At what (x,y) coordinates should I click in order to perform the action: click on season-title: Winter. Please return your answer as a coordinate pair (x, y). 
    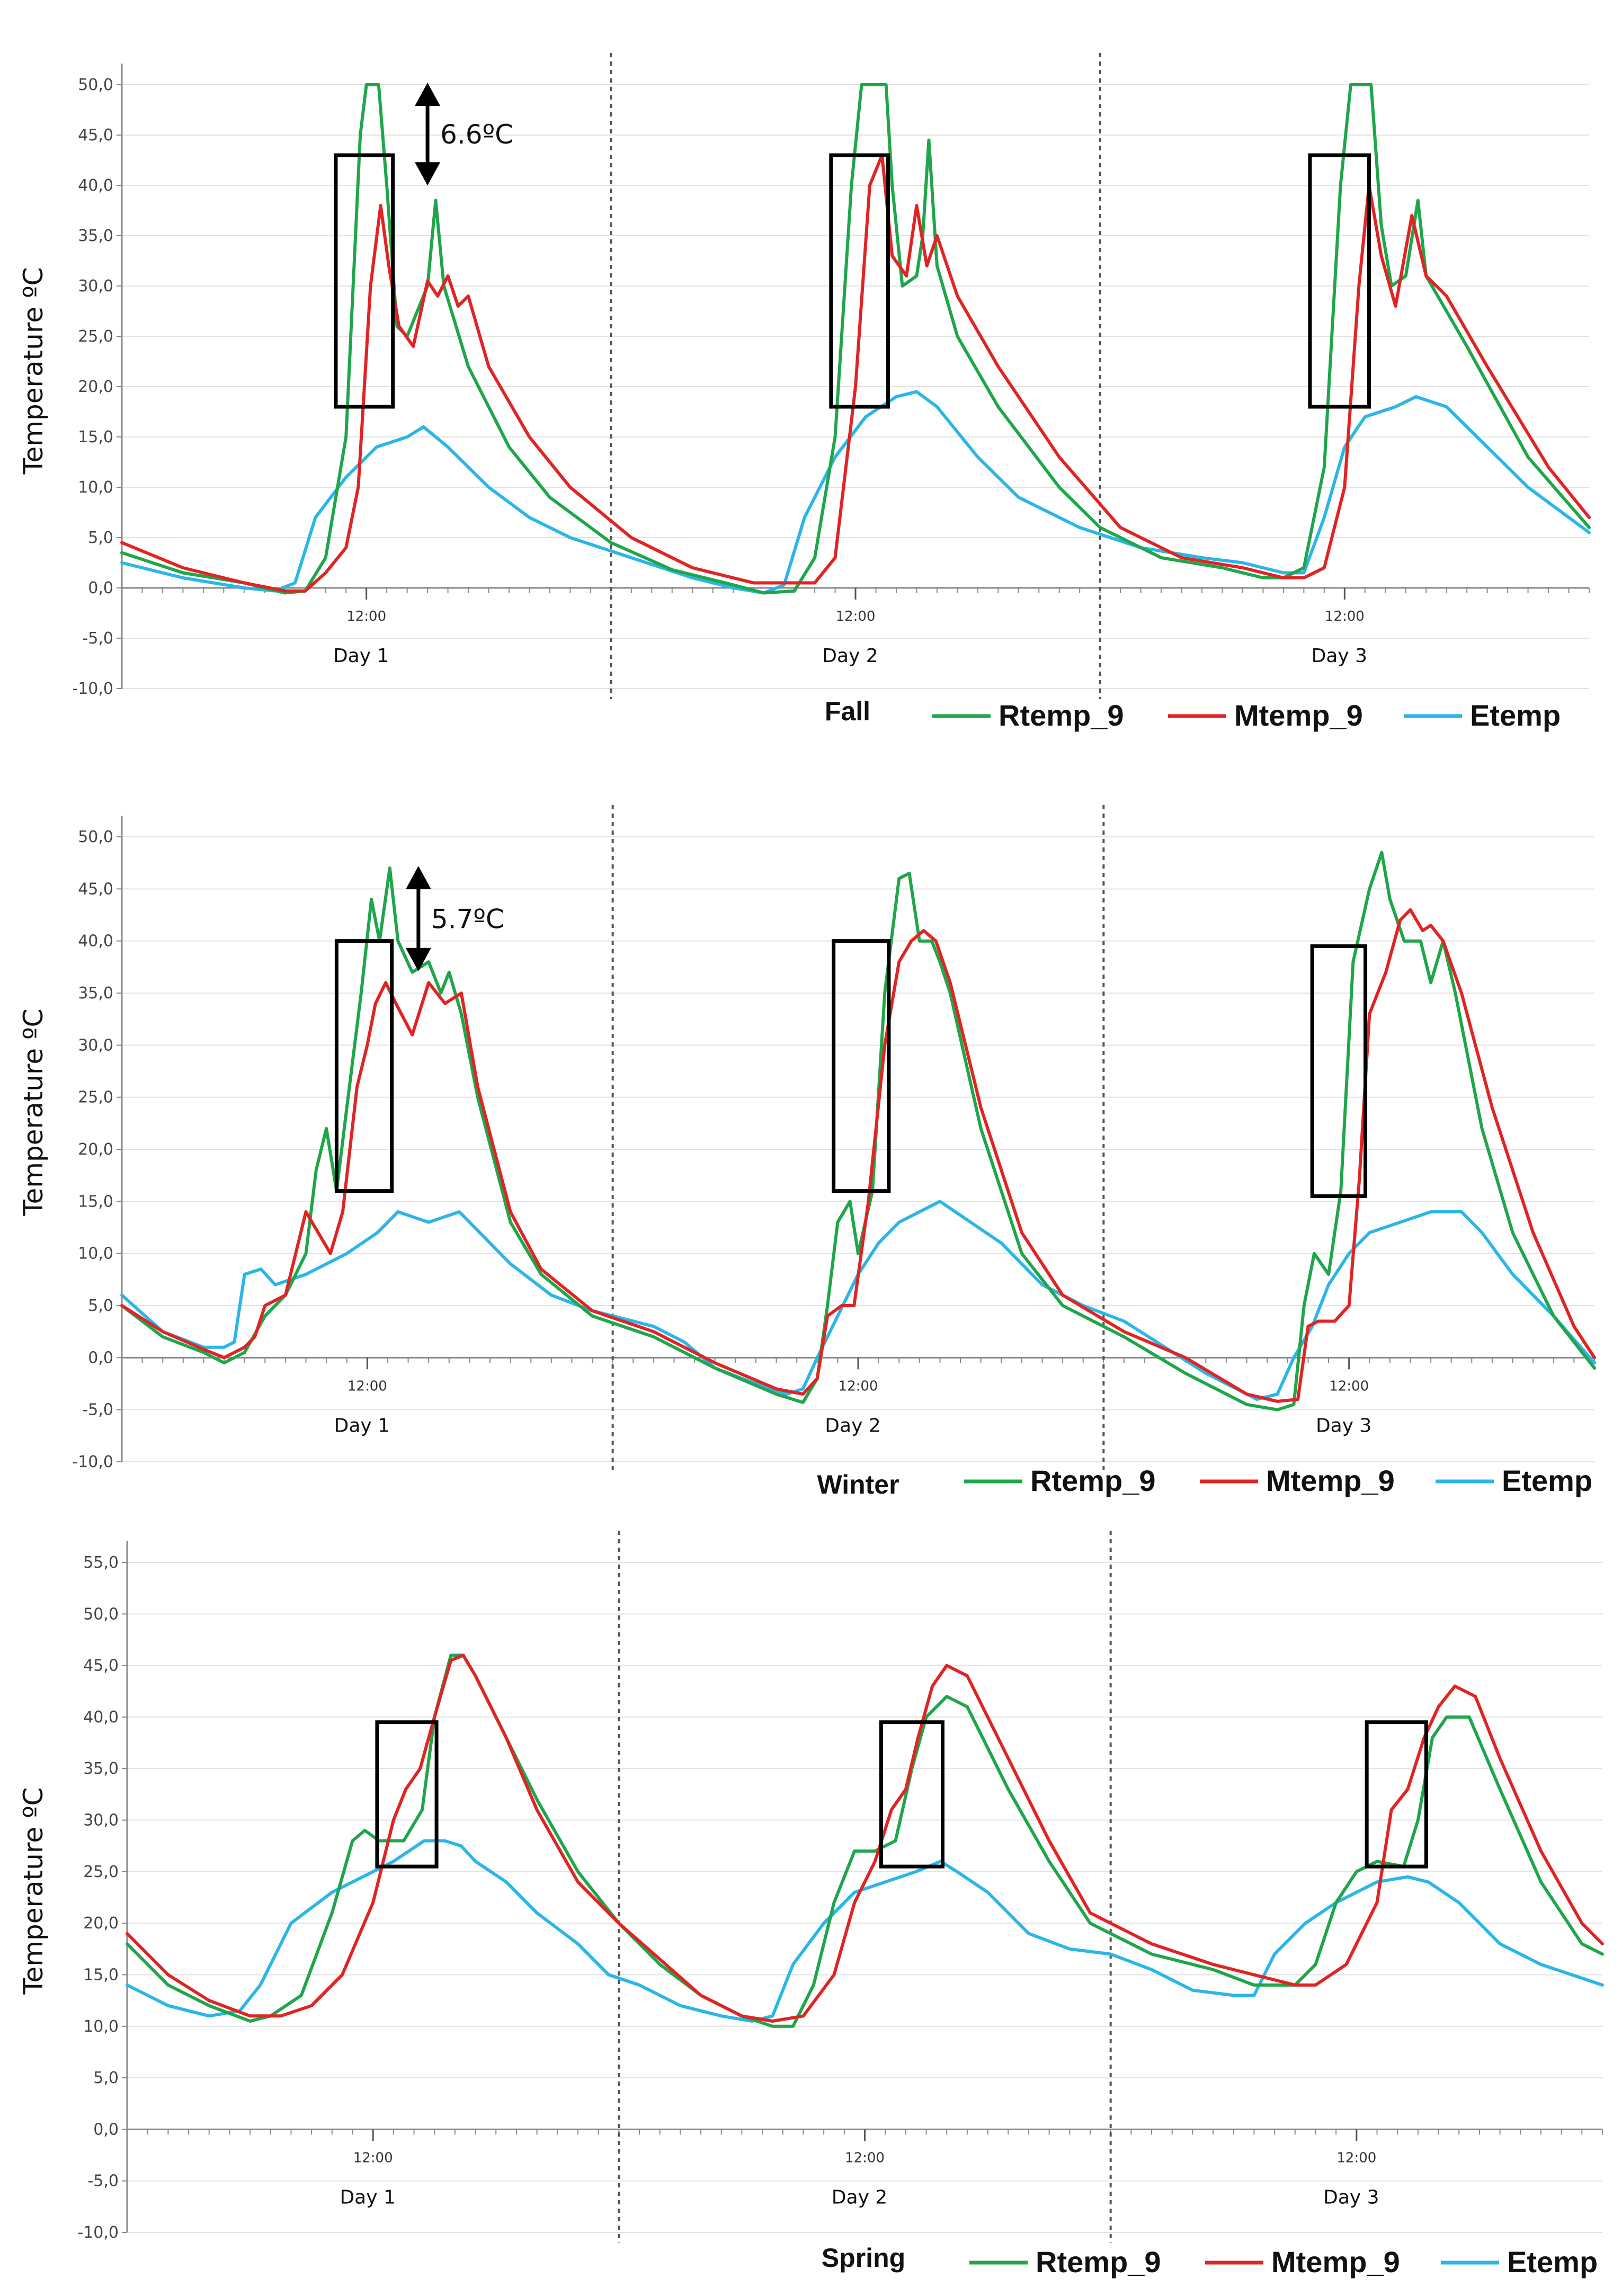
    Looking at the image, I should click on (858, 1484).